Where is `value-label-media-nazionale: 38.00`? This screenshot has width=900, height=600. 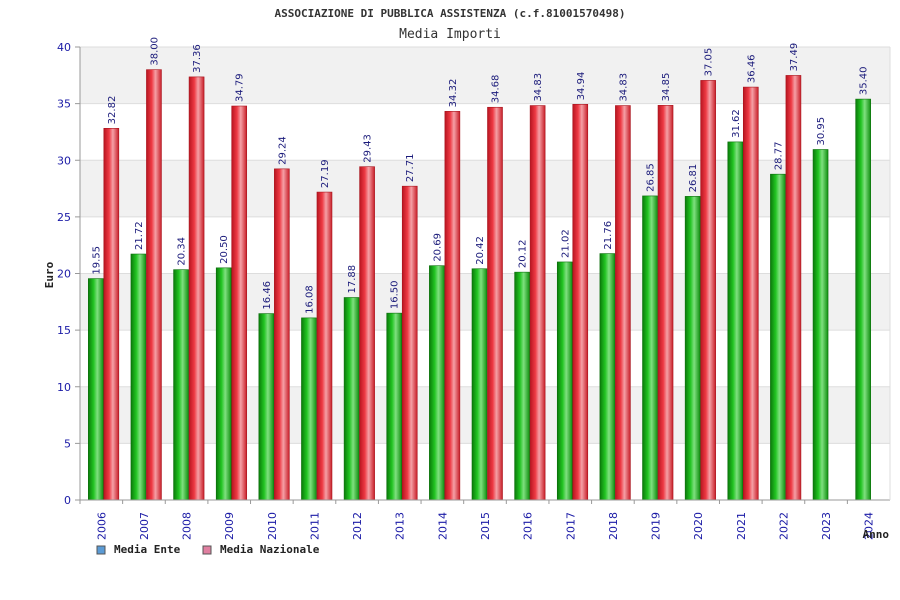
value-label-media-nazionale: 38.00 is located at coordinates (154, 51).